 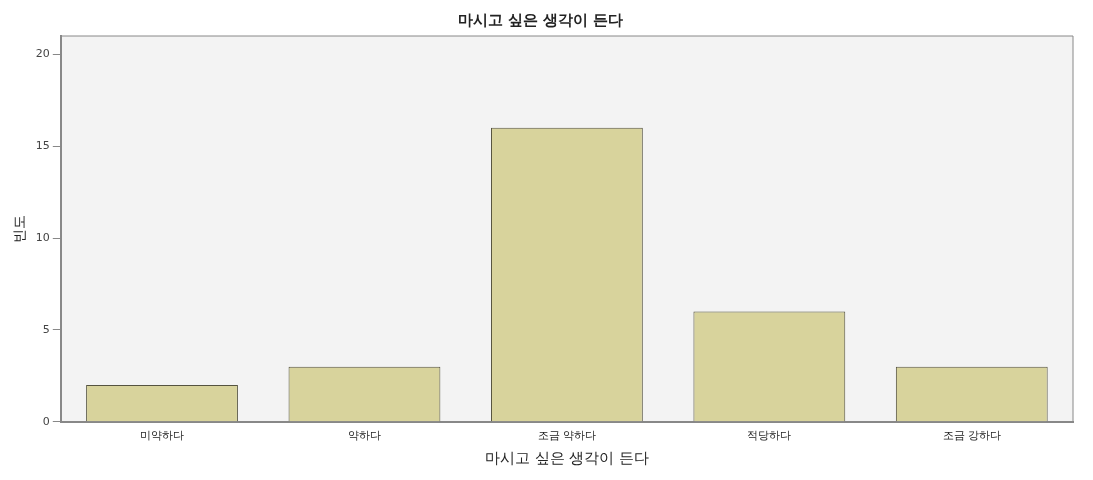 What do you see at coordinates (46, 329) in the screenshot?
I see `y-tick-label: 5` at bounding box center [46, 329].